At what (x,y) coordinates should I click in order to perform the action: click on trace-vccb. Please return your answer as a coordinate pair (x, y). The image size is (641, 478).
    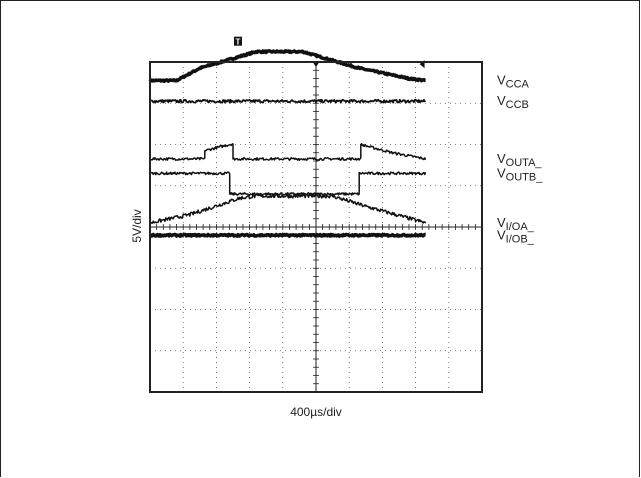
    Looking at the image, I should click on (287, 101).